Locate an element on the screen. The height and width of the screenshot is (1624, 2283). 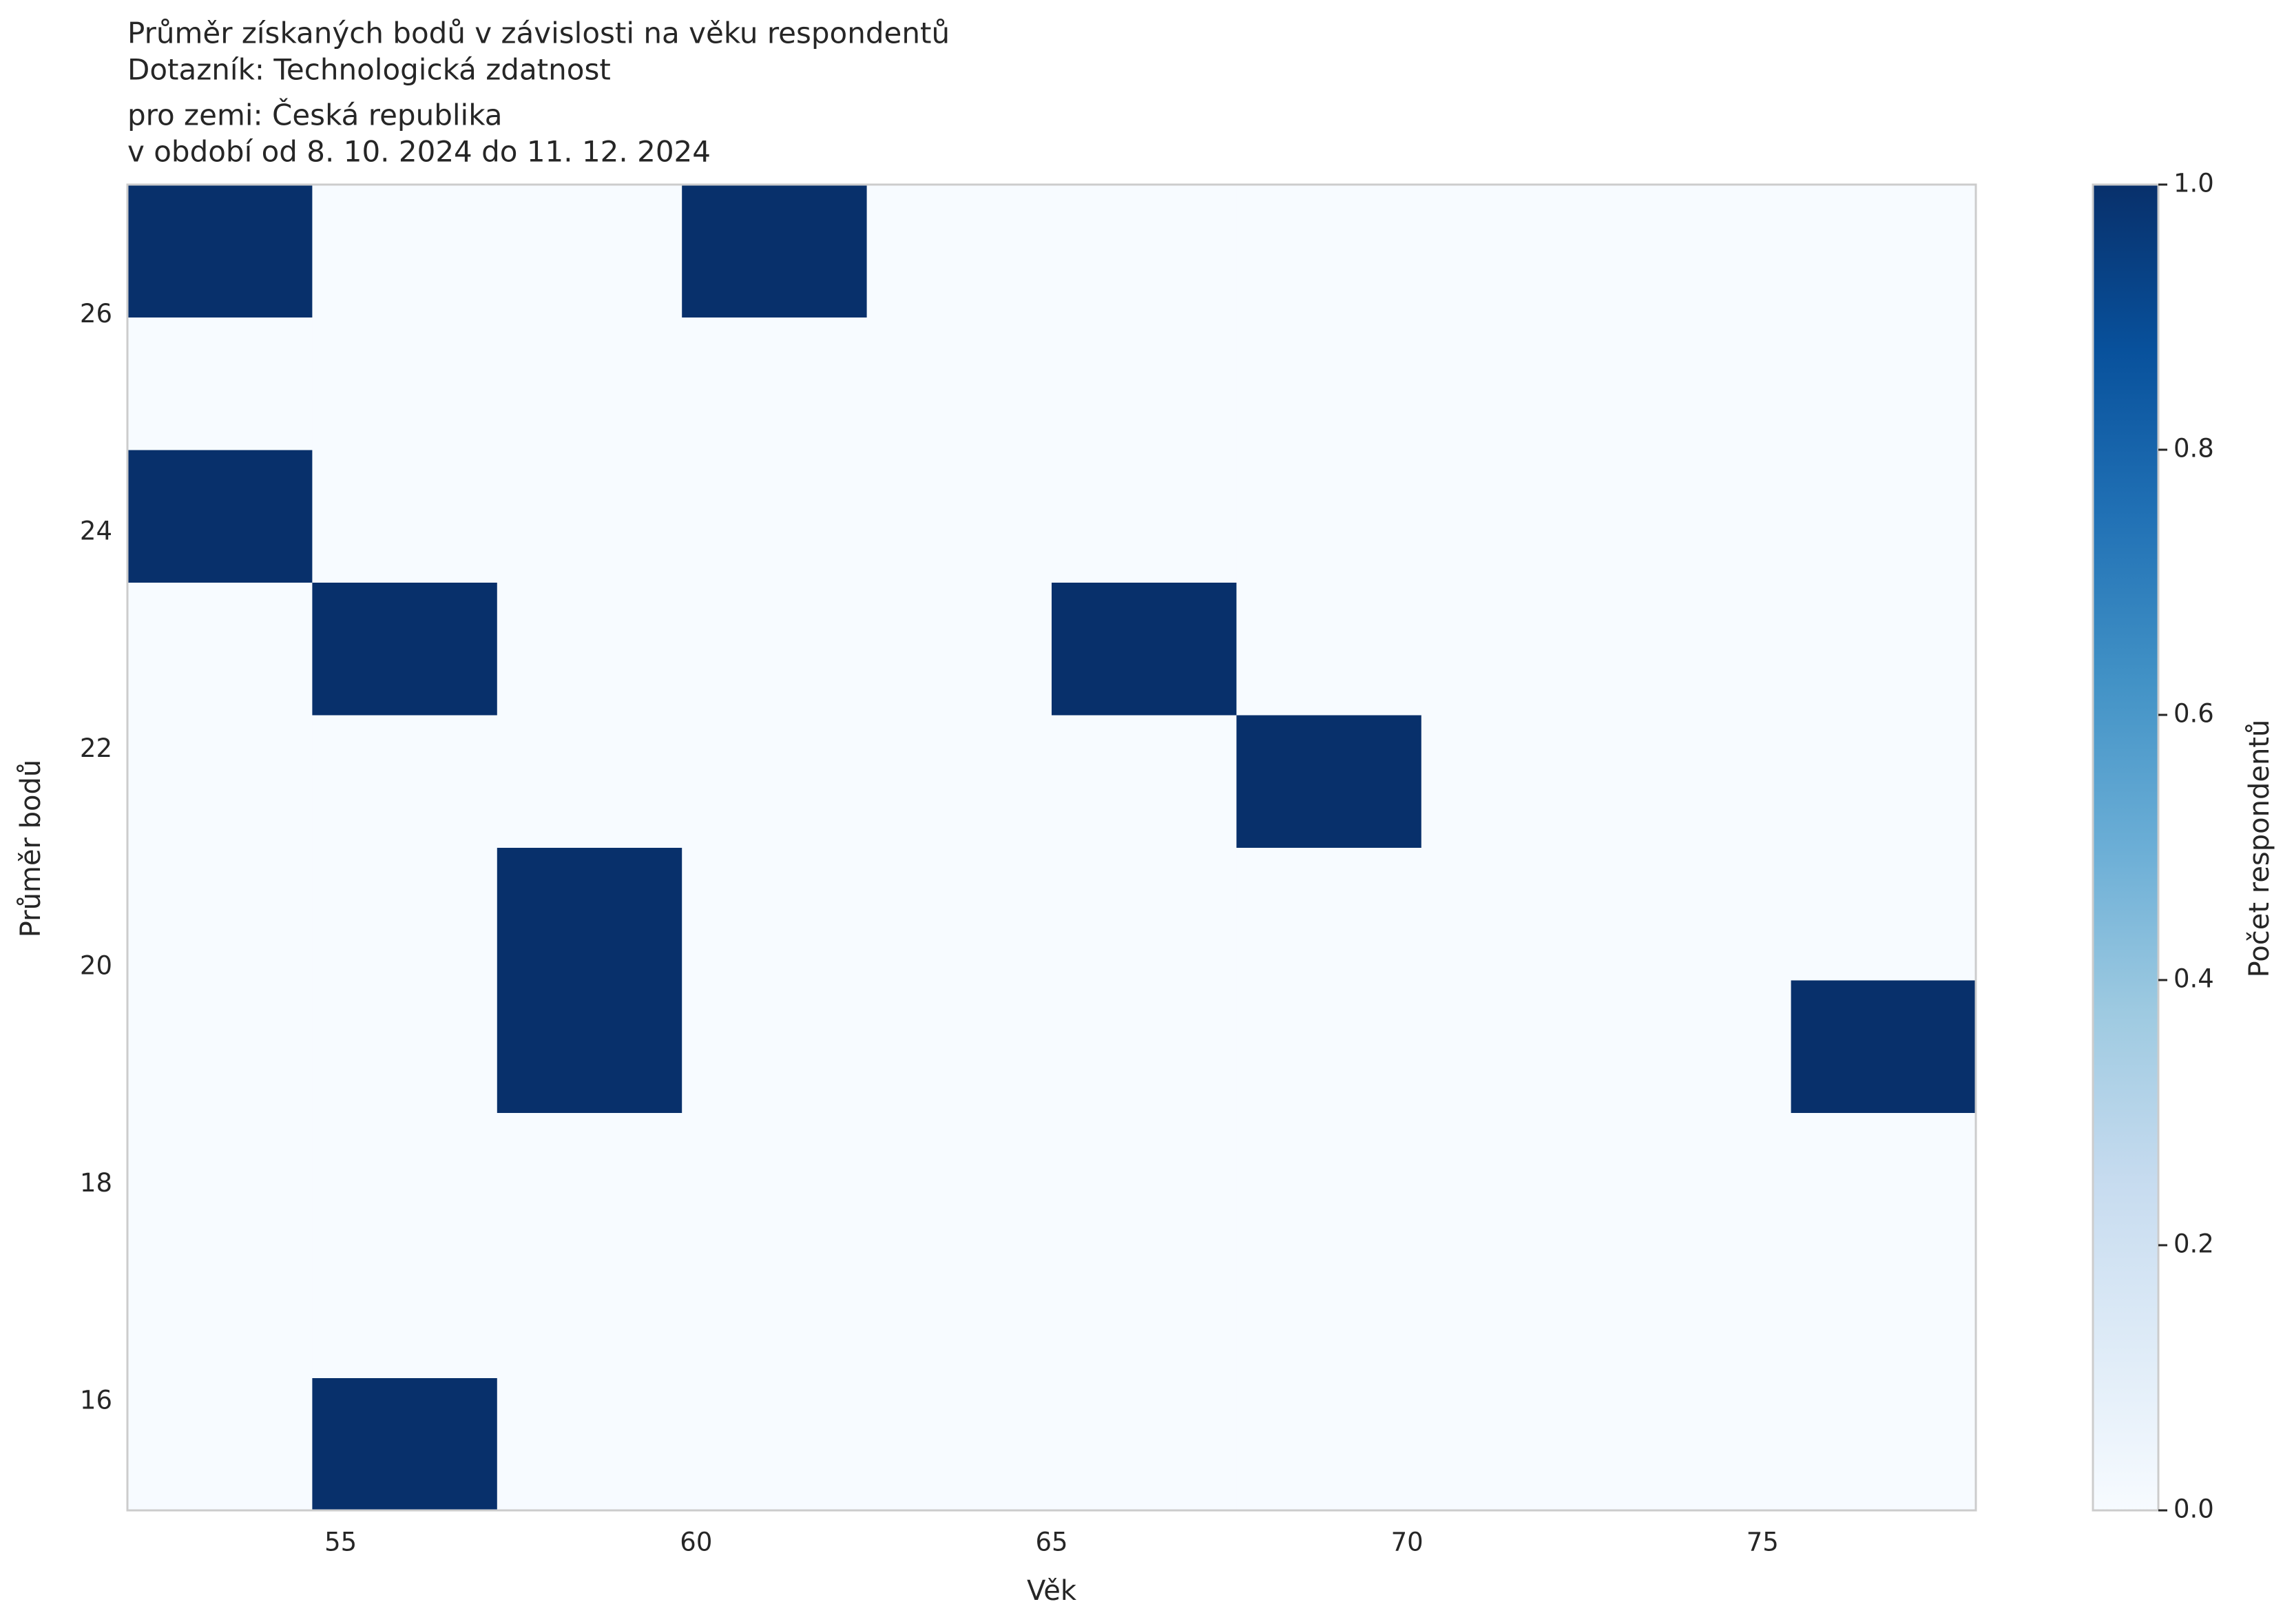
colorbar-label: Počet respondentů is located at coordinates (2259, 849).